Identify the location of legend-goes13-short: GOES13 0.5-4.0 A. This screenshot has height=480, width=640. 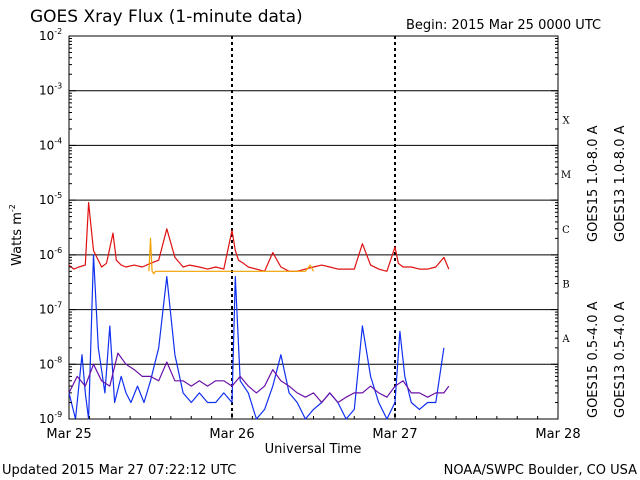
(620, 359).